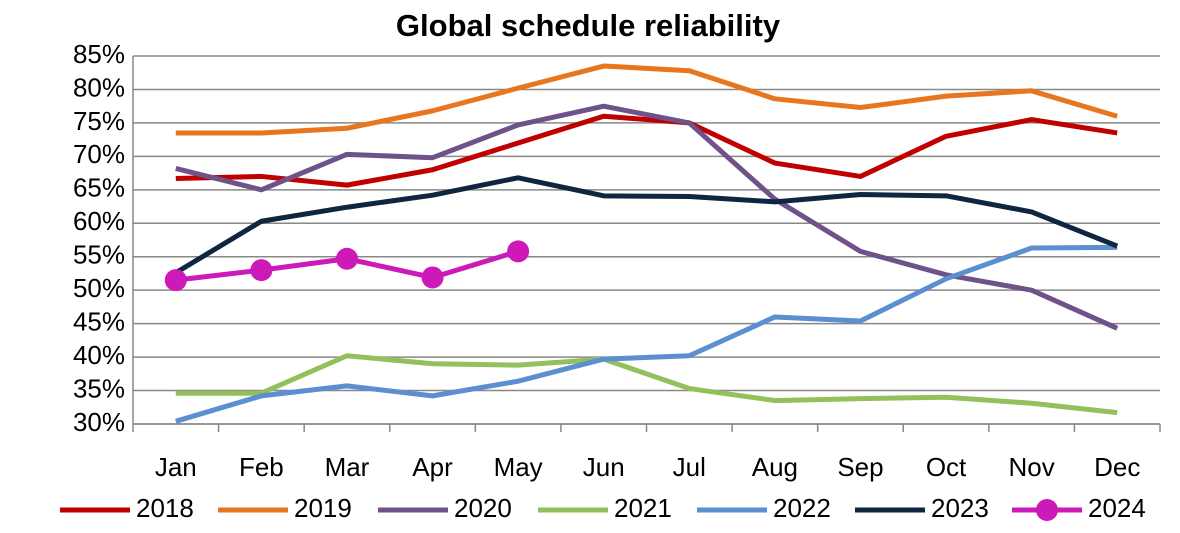 The image size is (1180, 533). Describe the element at coordinates (99, 154) in the screenshot. I see `y-tick-label: 70%` at that location.